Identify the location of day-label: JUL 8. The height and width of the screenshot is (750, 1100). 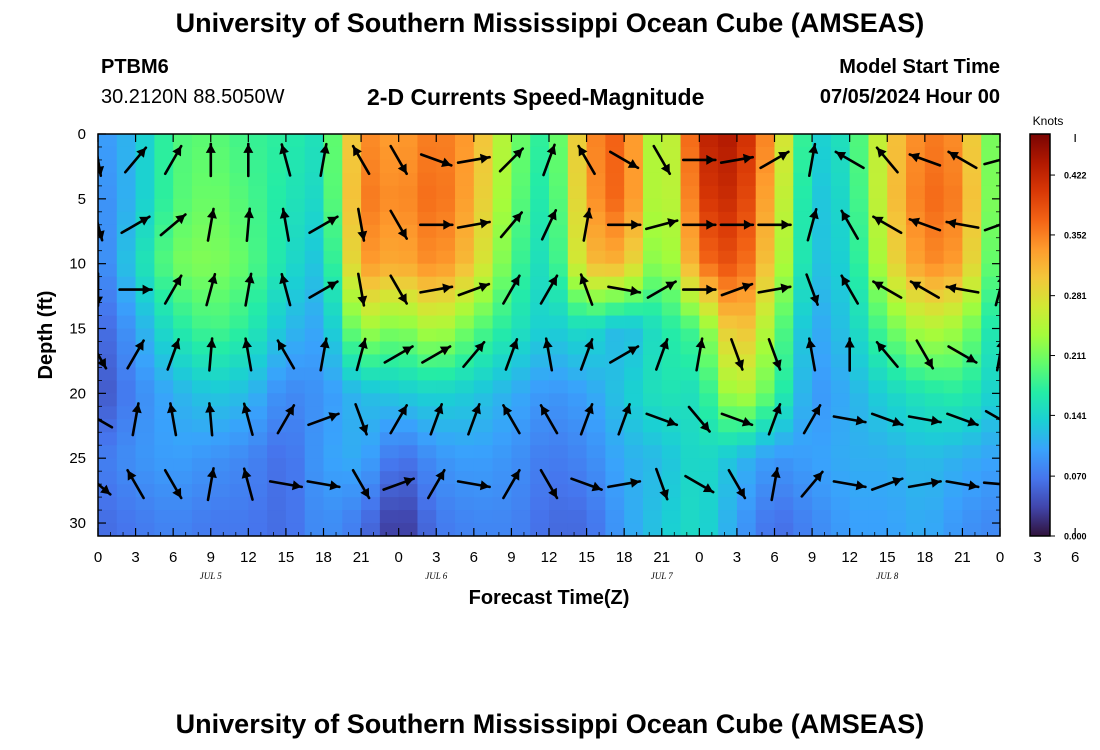
(887, 576).